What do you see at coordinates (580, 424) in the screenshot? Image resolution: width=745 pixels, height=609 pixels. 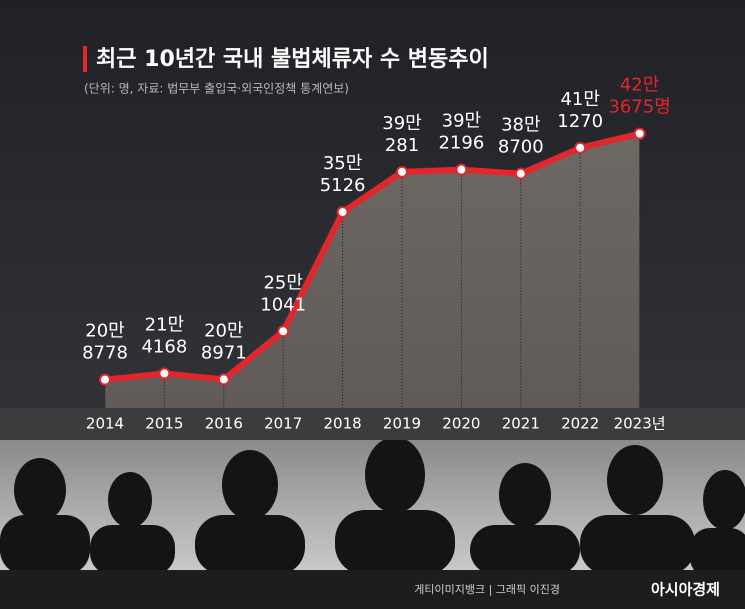 I see `x-tick-label: 2022` at bounding box center [580, 424].